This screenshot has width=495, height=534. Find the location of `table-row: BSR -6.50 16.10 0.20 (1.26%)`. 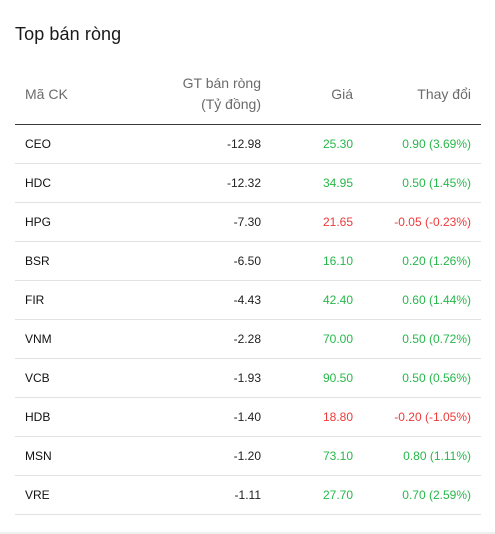

table-row: BSR -6.50 16.10 0.20 (1.26%) is located at coordinates (248, 261).